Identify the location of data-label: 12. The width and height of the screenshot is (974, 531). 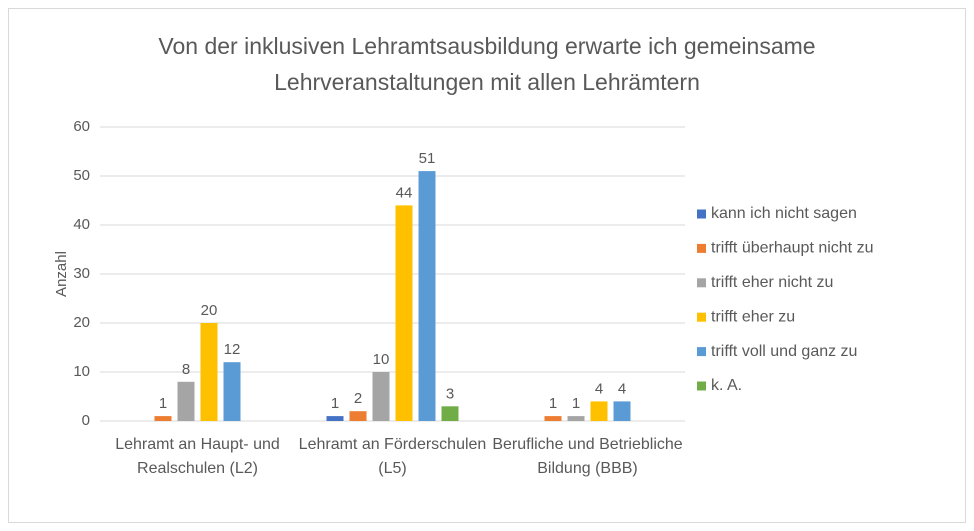
(232, 349).